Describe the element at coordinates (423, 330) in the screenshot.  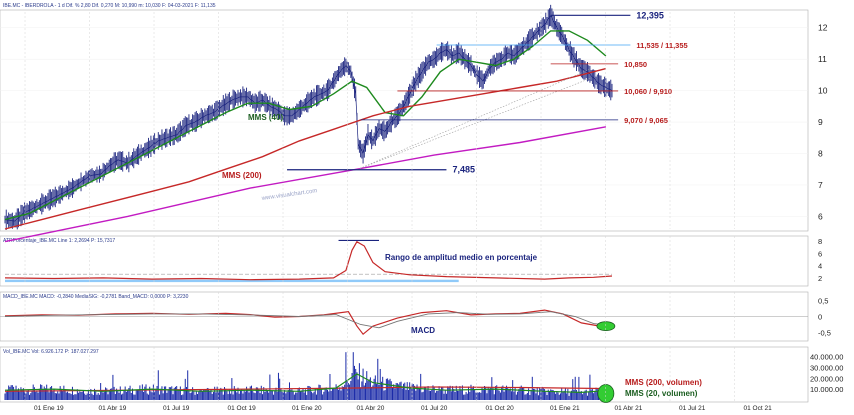
I see `macd-annotation: MACD` at that location.